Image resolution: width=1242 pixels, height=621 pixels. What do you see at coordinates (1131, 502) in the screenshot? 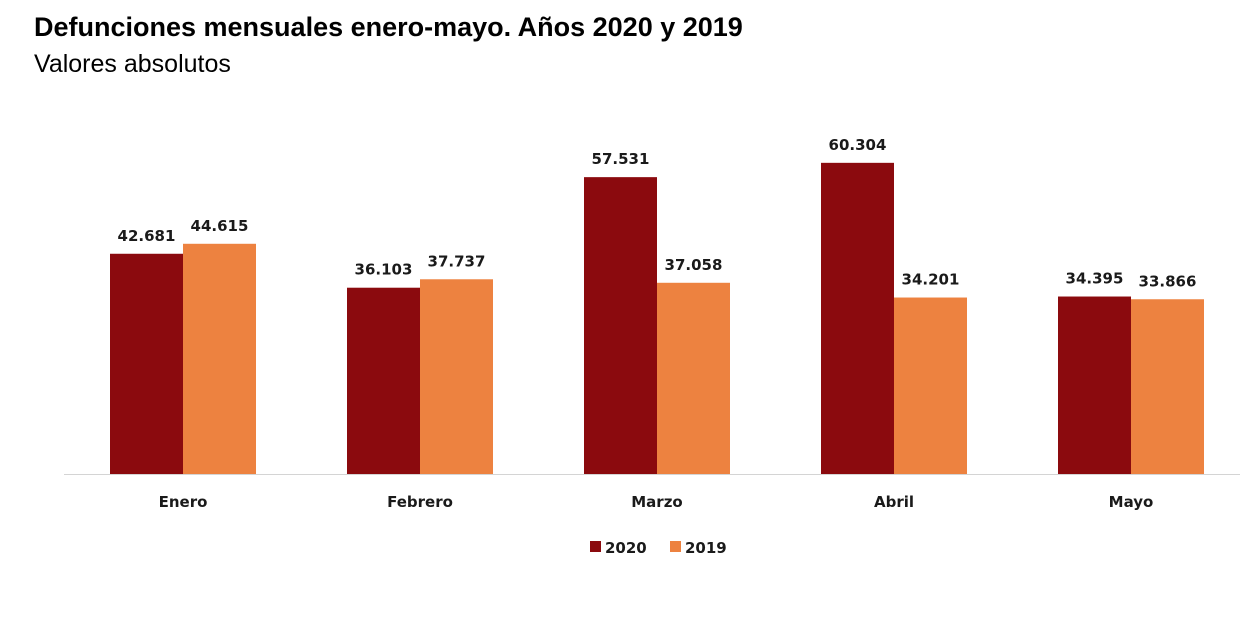
I see `x-tick-label-mayo: Mayo` at bounding box center [1131, 502].